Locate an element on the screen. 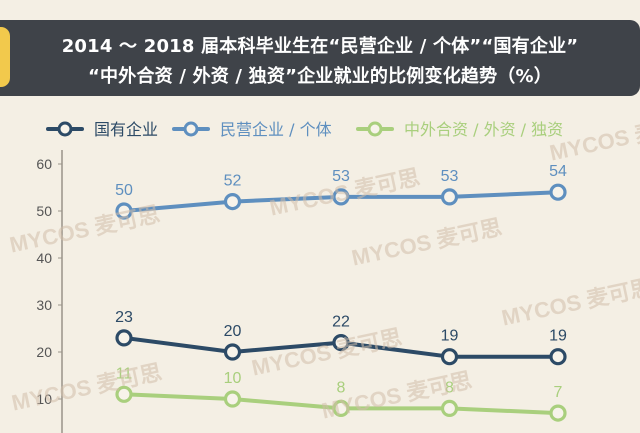 This screenshot has width=640, height=433. data-label: 23 is located at coordinates (124, 317).